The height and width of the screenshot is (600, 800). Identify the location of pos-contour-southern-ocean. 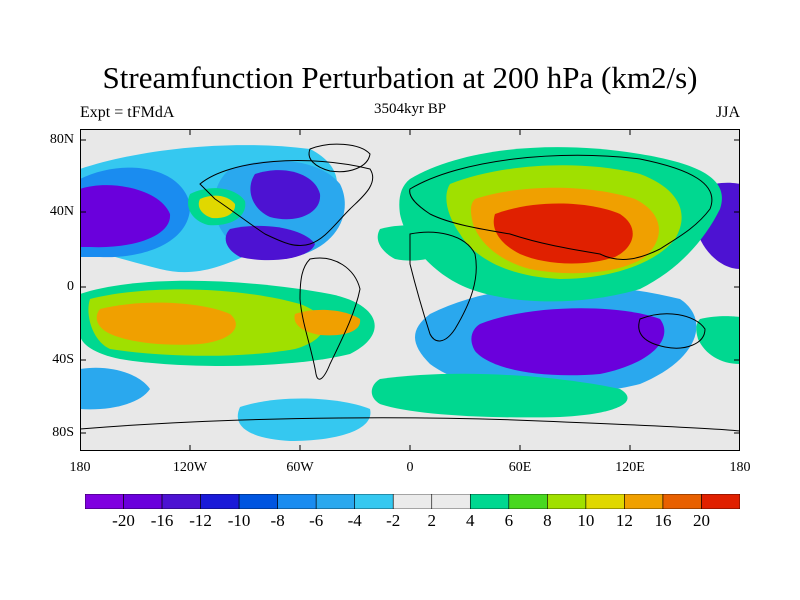
(499, 395).